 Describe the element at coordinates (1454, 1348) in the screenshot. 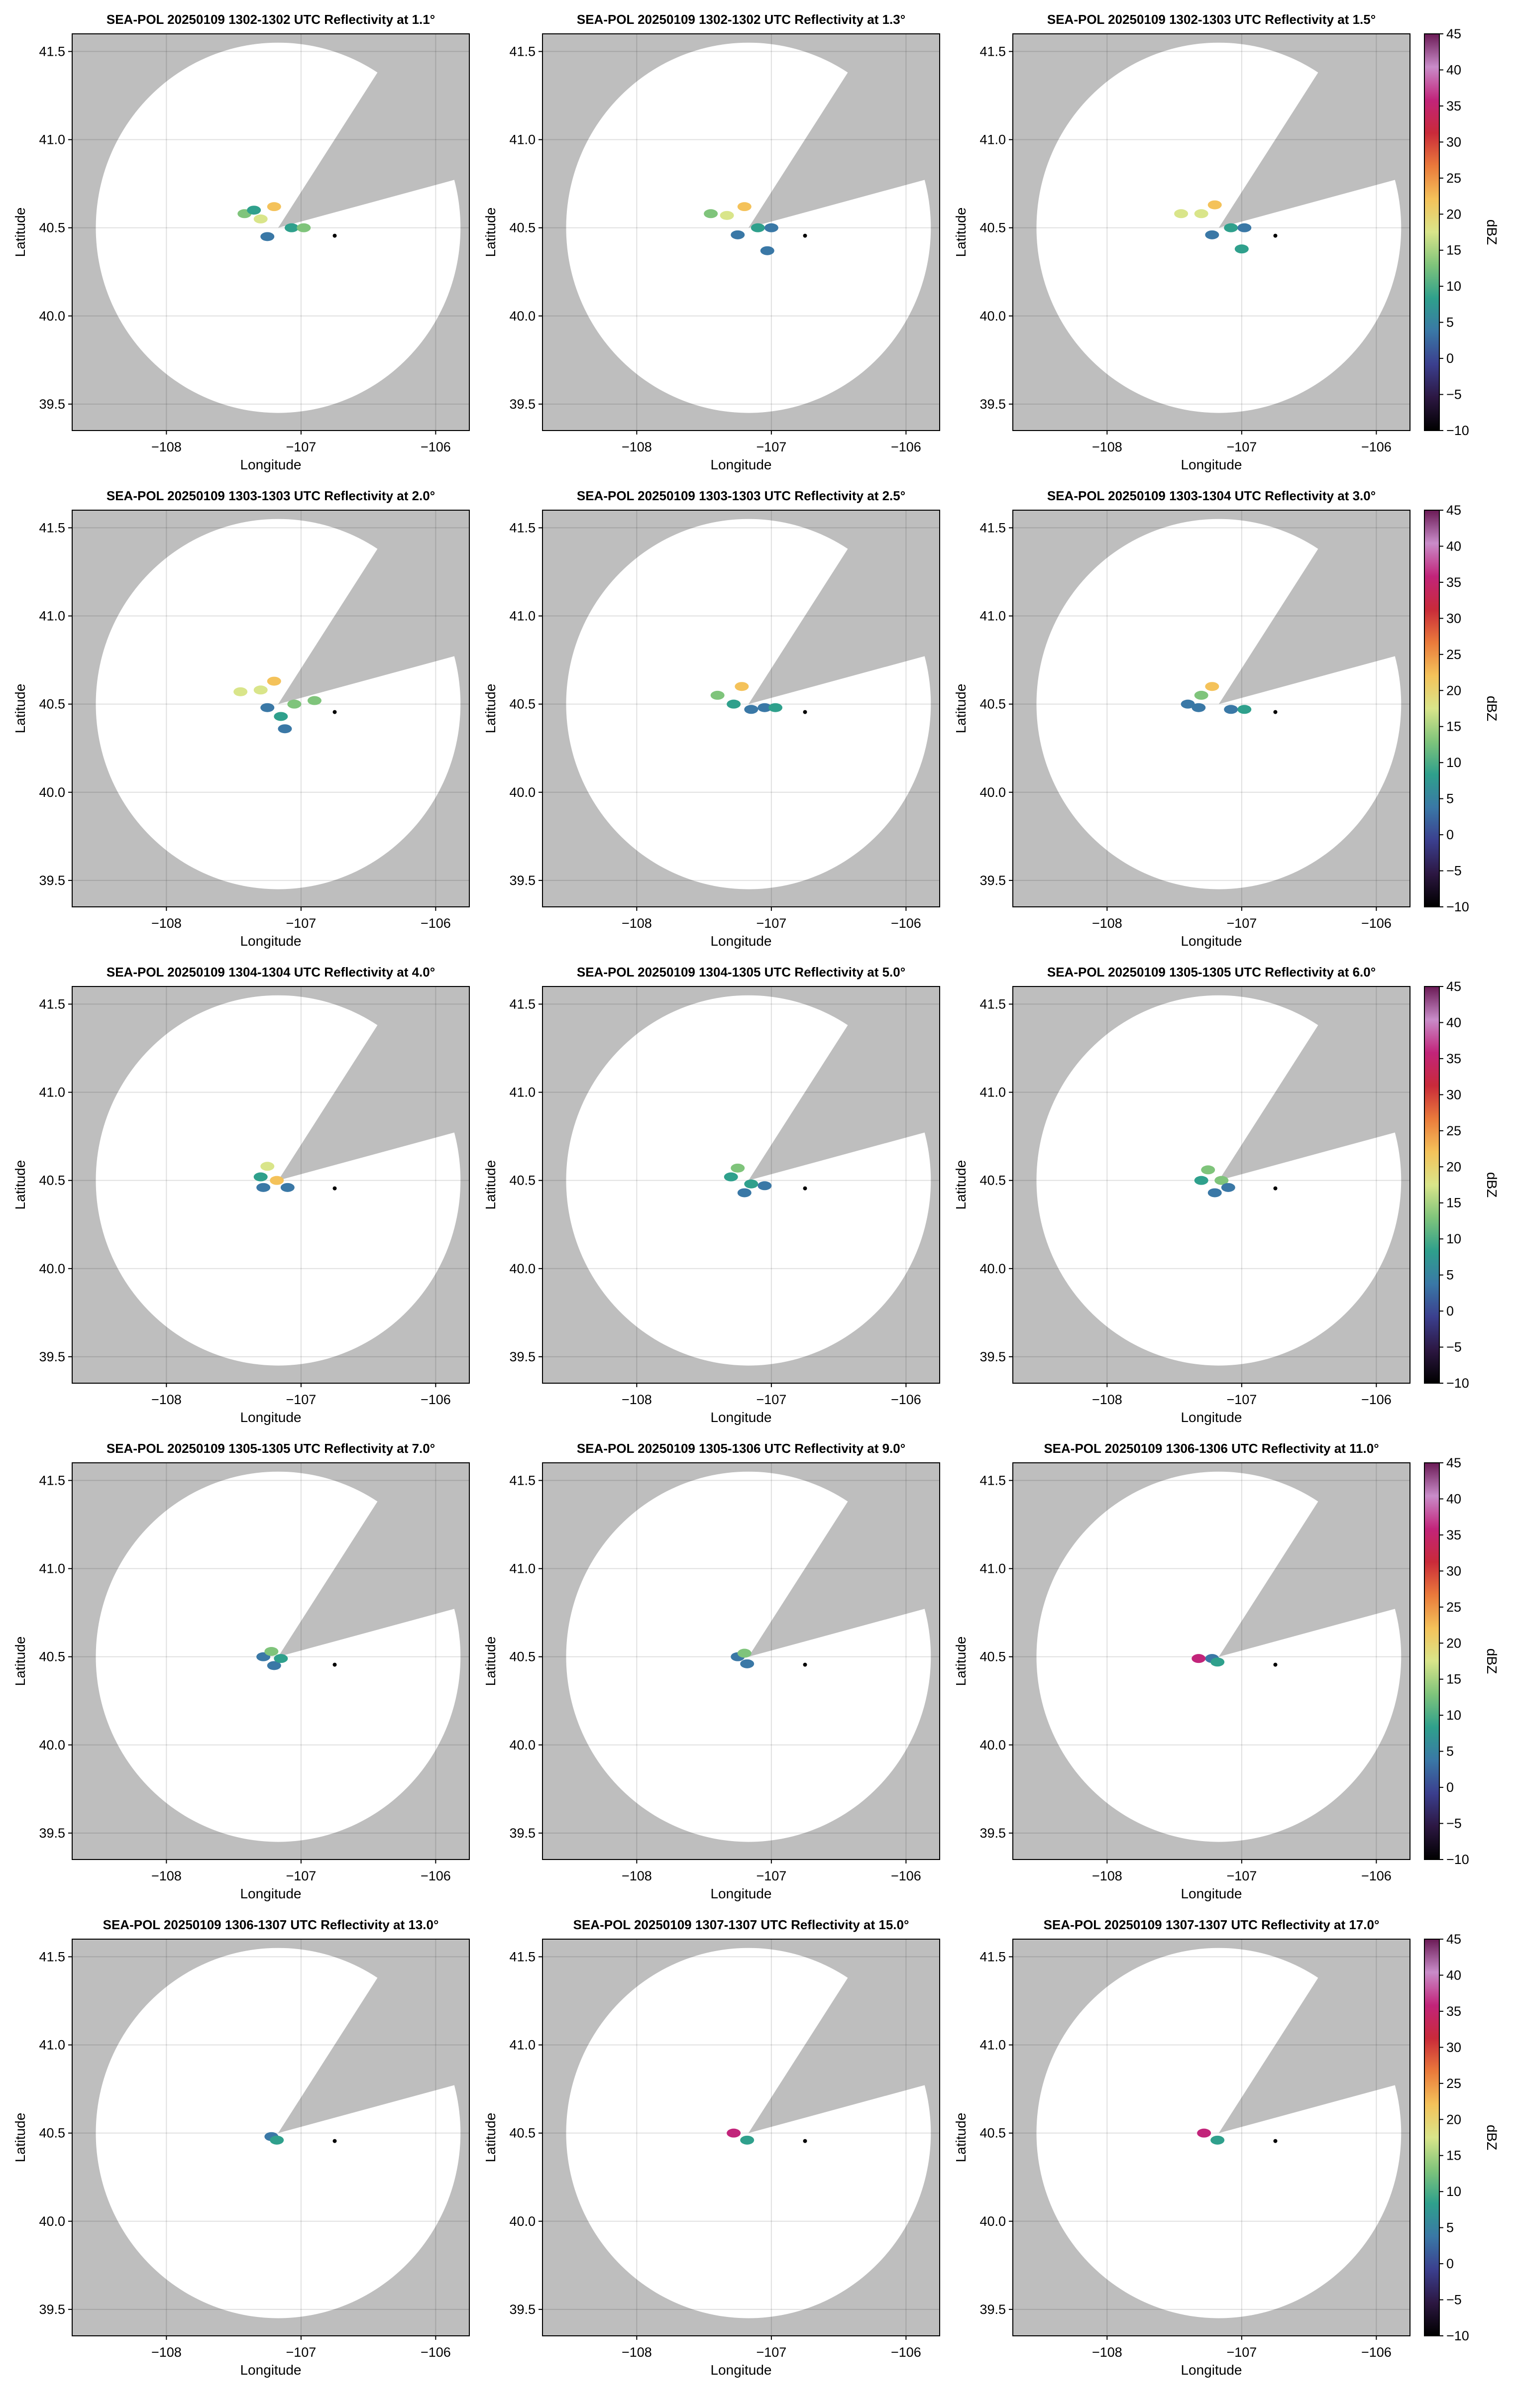

I see `colorbar-tick-label: −5` at that location.